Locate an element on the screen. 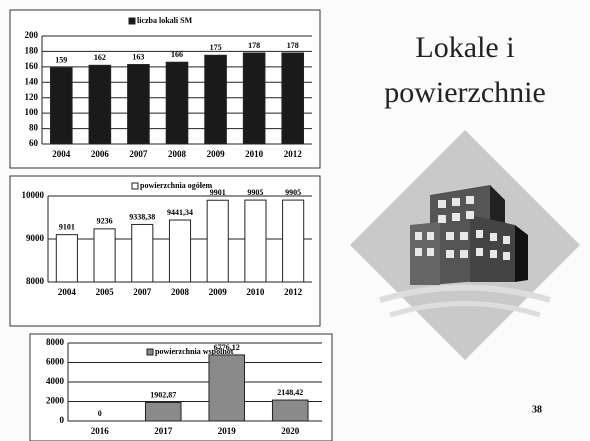  value-label: 0 is located at coordinates (100, 413).